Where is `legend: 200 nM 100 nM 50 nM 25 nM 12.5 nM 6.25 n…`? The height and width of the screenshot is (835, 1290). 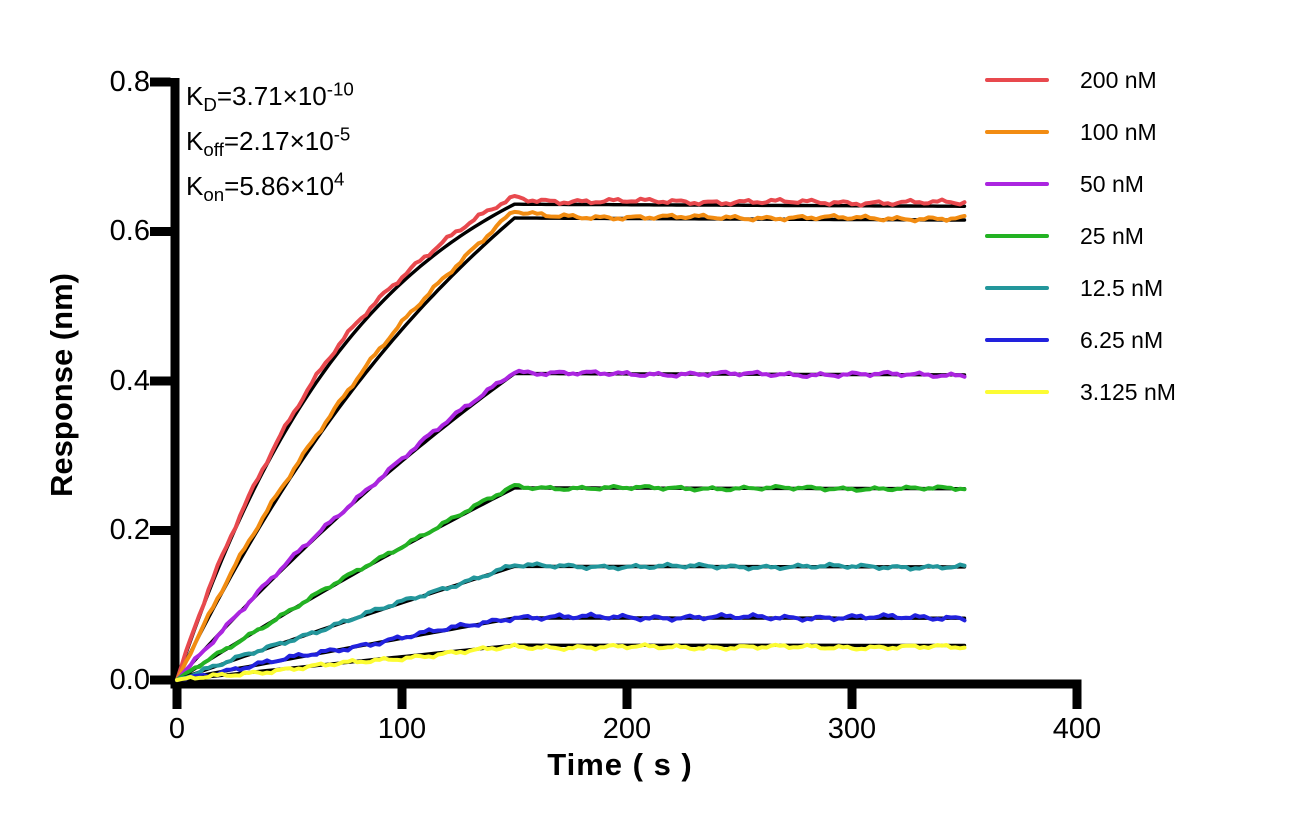 legend: 200 nM 100 nM 50 nM 25 nM 12.5 nM 6.25 n… is located at coordinates (1080, 236).